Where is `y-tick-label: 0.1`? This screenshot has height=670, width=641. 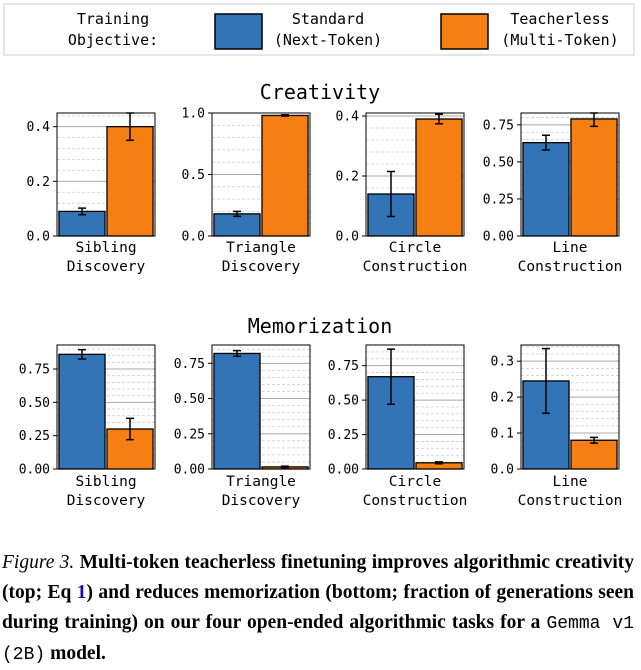 y-tick-label: 0.1 is located at coordinates (502, 434).